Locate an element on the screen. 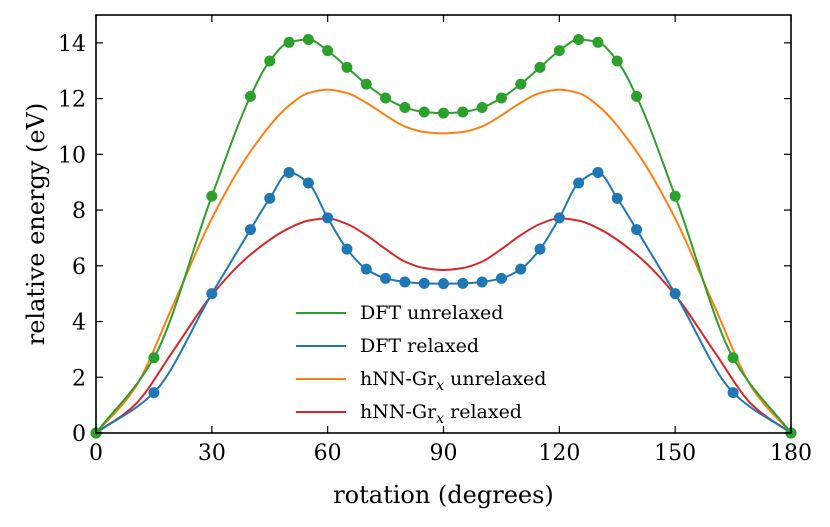 Image resolution: width=830 pixels, height=527 pixels. y-tick-label: 2 is located at coordinates (79, 378).